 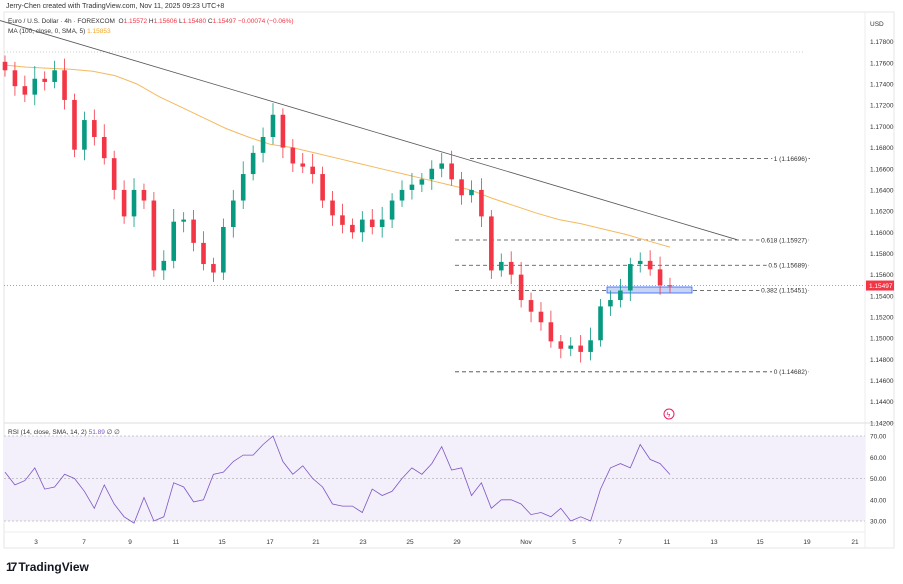 I want to click on low-value: 1.15480, so click(x=194, y=21).